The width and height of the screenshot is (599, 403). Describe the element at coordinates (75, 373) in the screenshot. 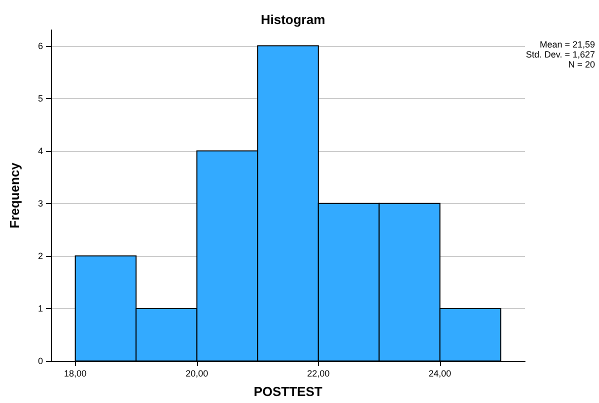

I see `x-tick-label: 18,00` at that location.